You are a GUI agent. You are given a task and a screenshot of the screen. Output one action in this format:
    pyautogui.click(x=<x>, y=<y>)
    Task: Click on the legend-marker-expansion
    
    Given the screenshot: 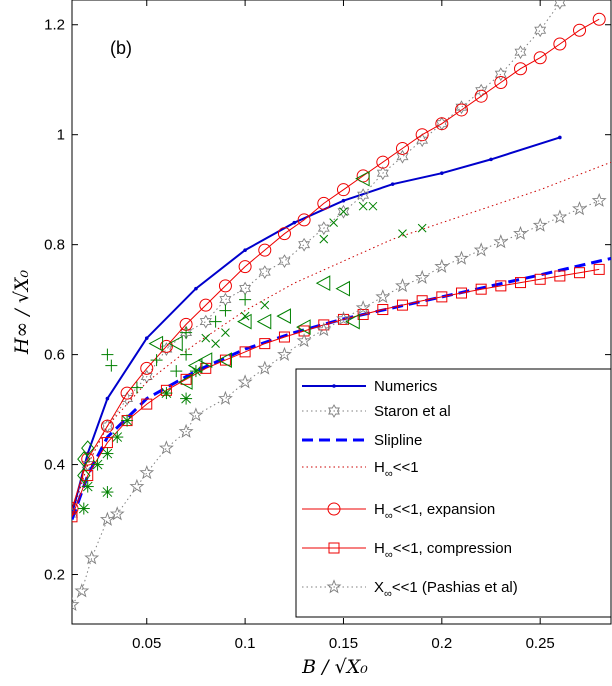 What is the action you would take?
    pyautogui.click(x=334, y=509)
    